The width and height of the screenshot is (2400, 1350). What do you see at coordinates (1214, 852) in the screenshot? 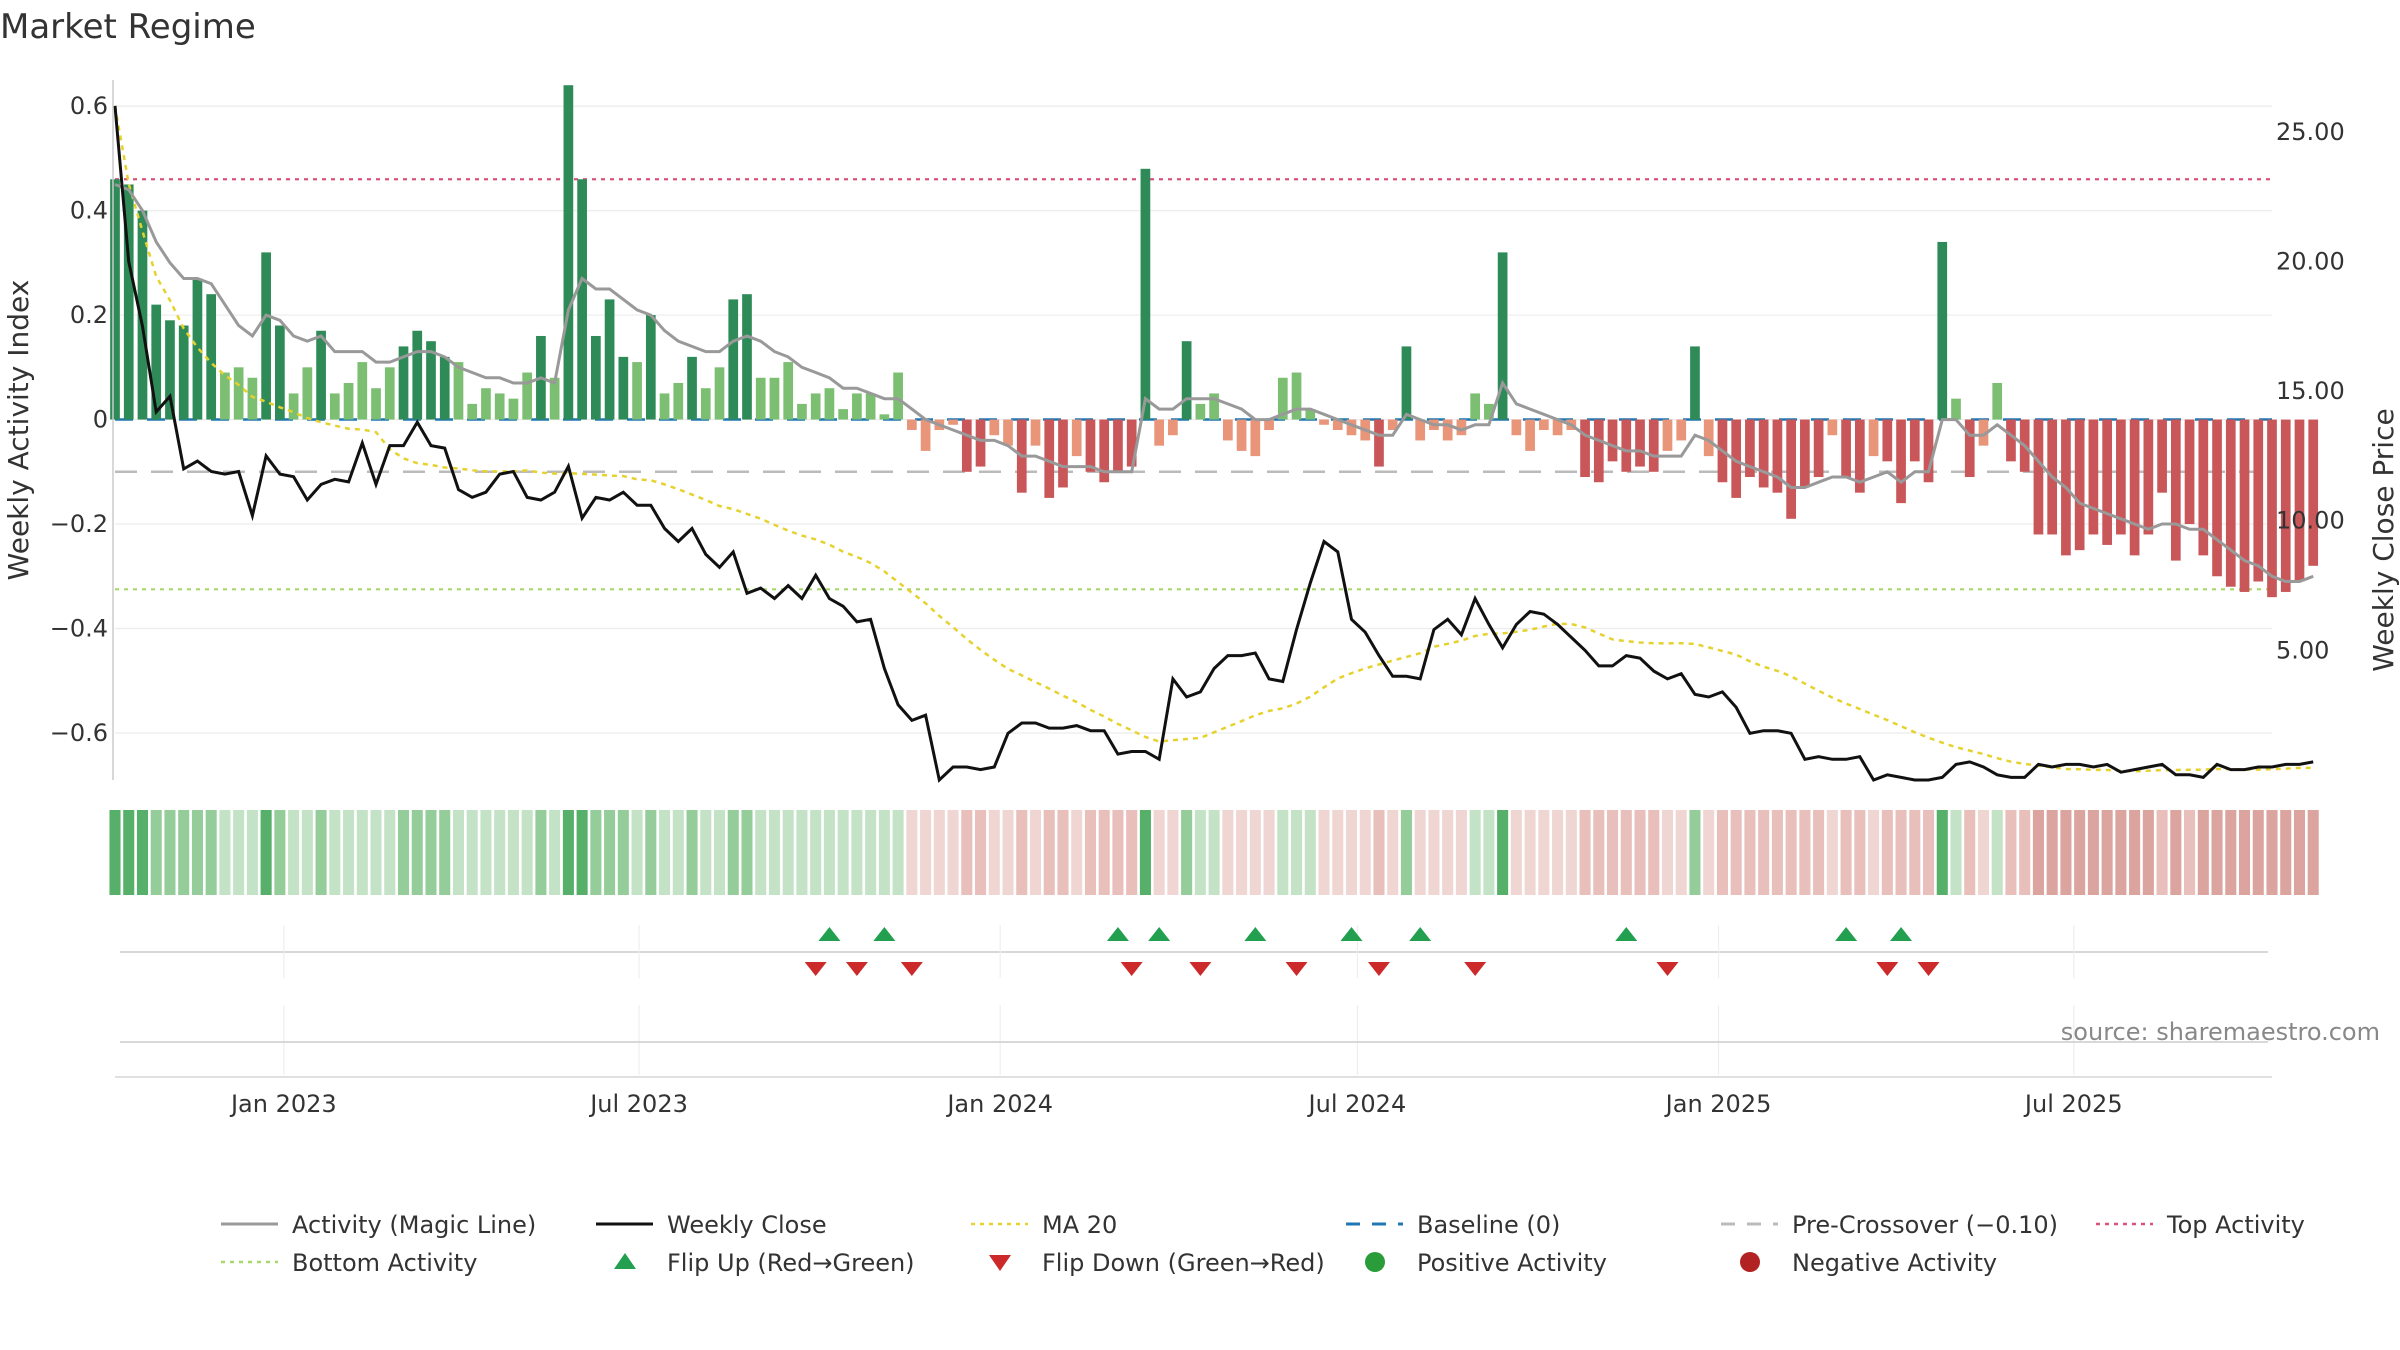
I see `regime-strip` at bounding box center [1214, 852].